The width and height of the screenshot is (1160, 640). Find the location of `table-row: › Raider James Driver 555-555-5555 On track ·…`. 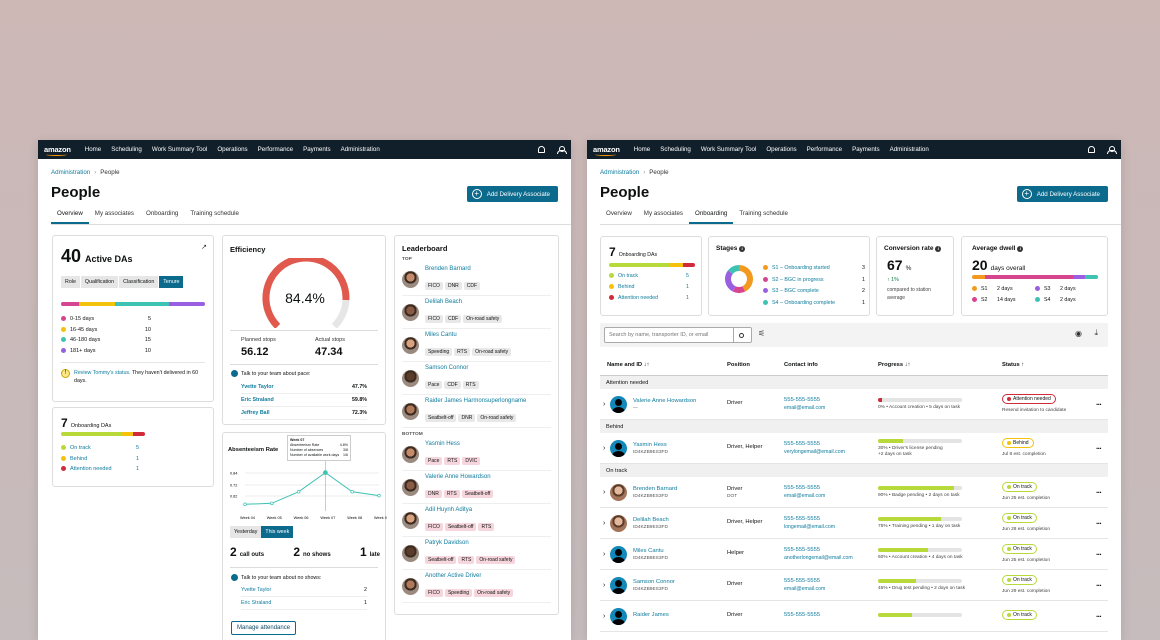

table-row: › Raider James Driver 555-555-5555 On track ·… is located at coordinates (854, 616).